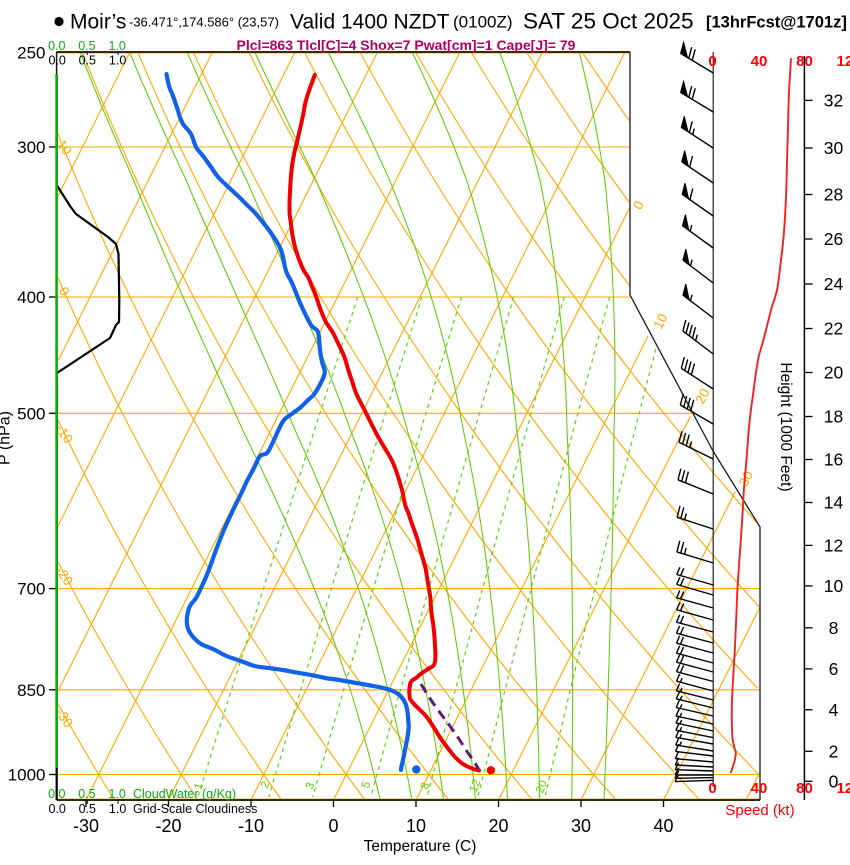 The image size is (850, 865). What do you see at coordinates (31, 413) in the screenshot?
I see `svg-text: 500` at bounding box center [31, 413].